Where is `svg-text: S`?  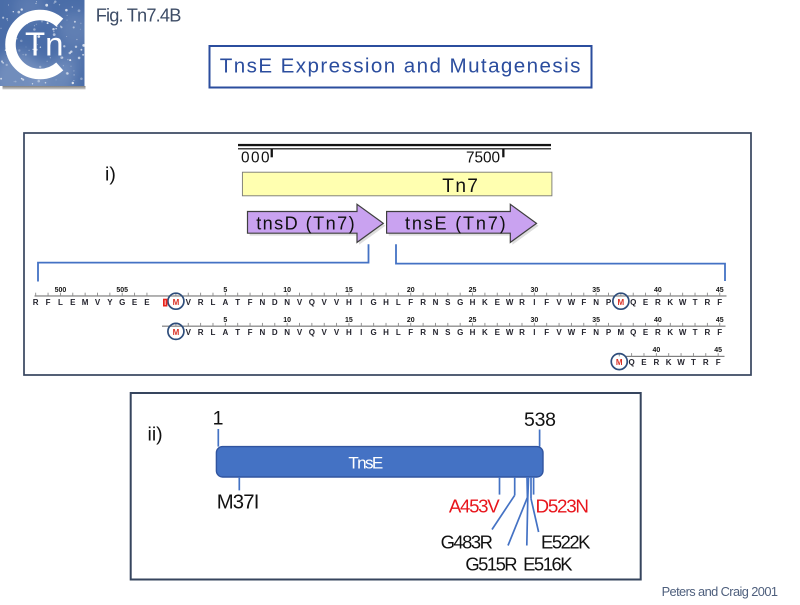
svg-text: S is located at coordinates (448, 332).